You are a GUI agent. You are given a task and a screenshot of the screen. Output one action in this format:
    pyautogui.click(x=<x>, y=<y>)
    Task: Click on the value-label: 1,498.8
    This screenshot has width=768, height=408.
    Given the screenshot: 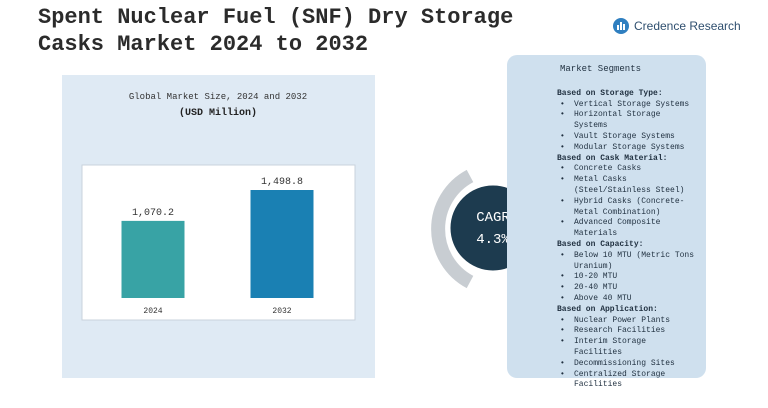 What is the action you would take?
    pyautogui.click(x=282, y=182)
    